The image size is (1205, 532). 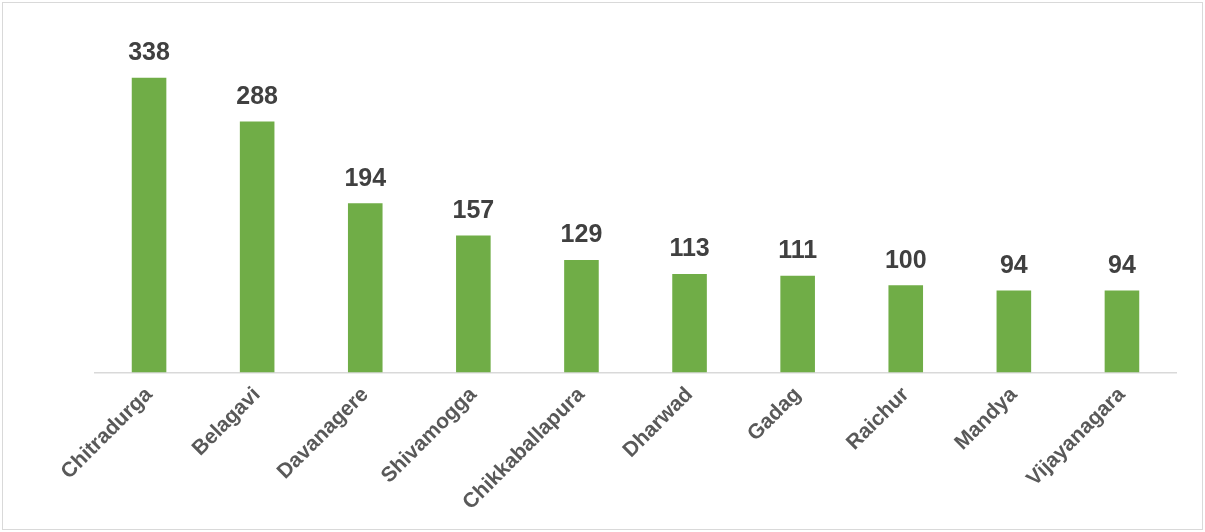 What do you see at coordinates (581, 233) in the screenshot?
I see `data-label: 129` at bounding box center [581, 233].